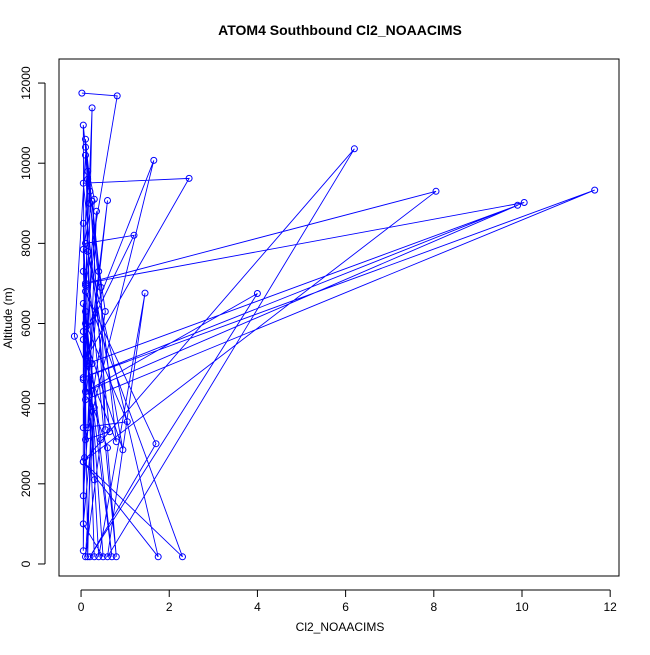  I want to click on x-tick-label: 2, so click(169, 607).